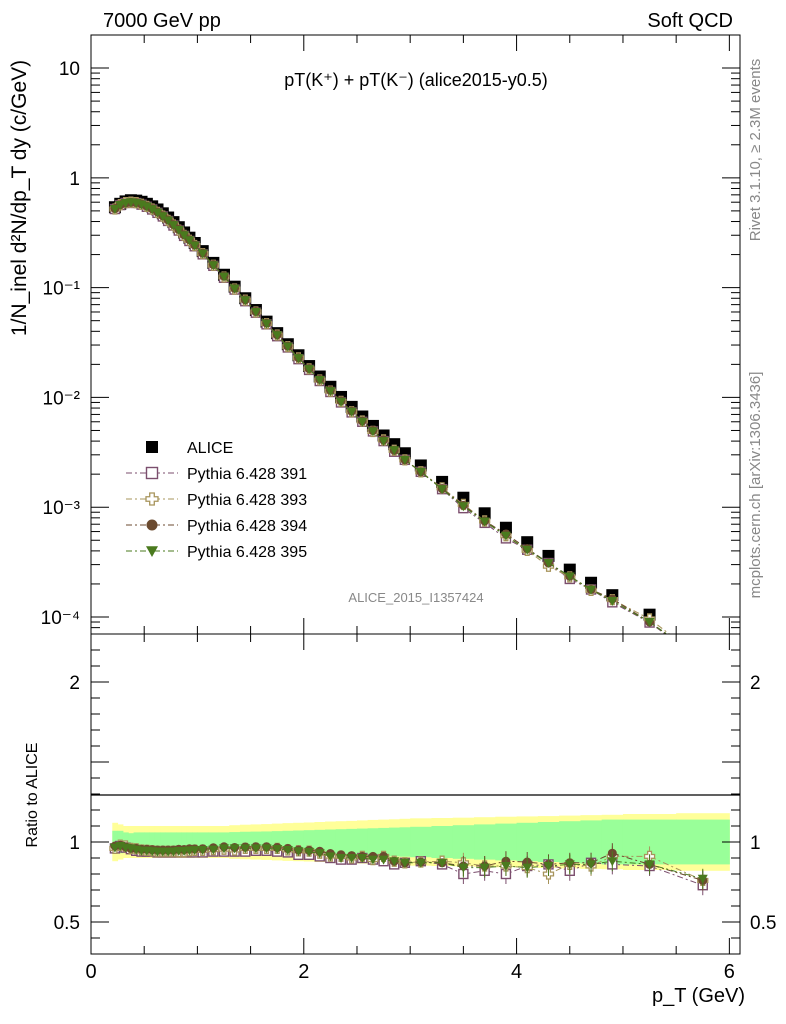 This screenshot has height=1024, width=786. I want to click on legend-item: Pythia 6.428 395, so click(216, 552).